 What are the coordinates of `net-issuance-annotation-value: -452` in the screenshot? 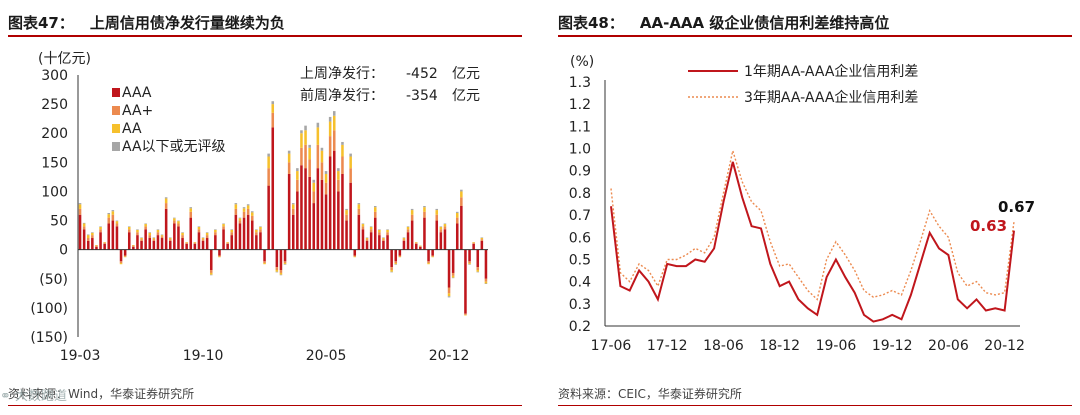 It's located at (422, 74).